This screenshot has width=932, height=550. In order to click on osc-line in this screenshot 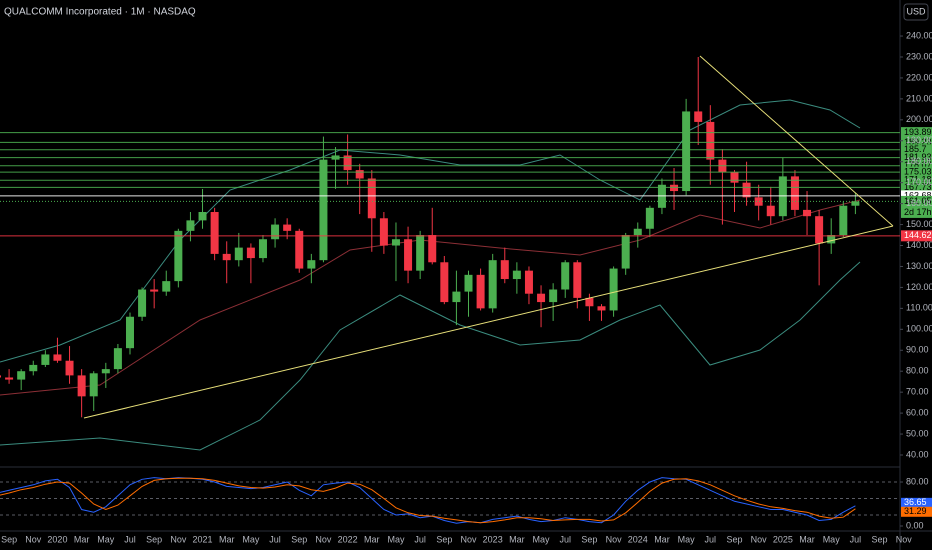, I will do `click(428, 500)`.